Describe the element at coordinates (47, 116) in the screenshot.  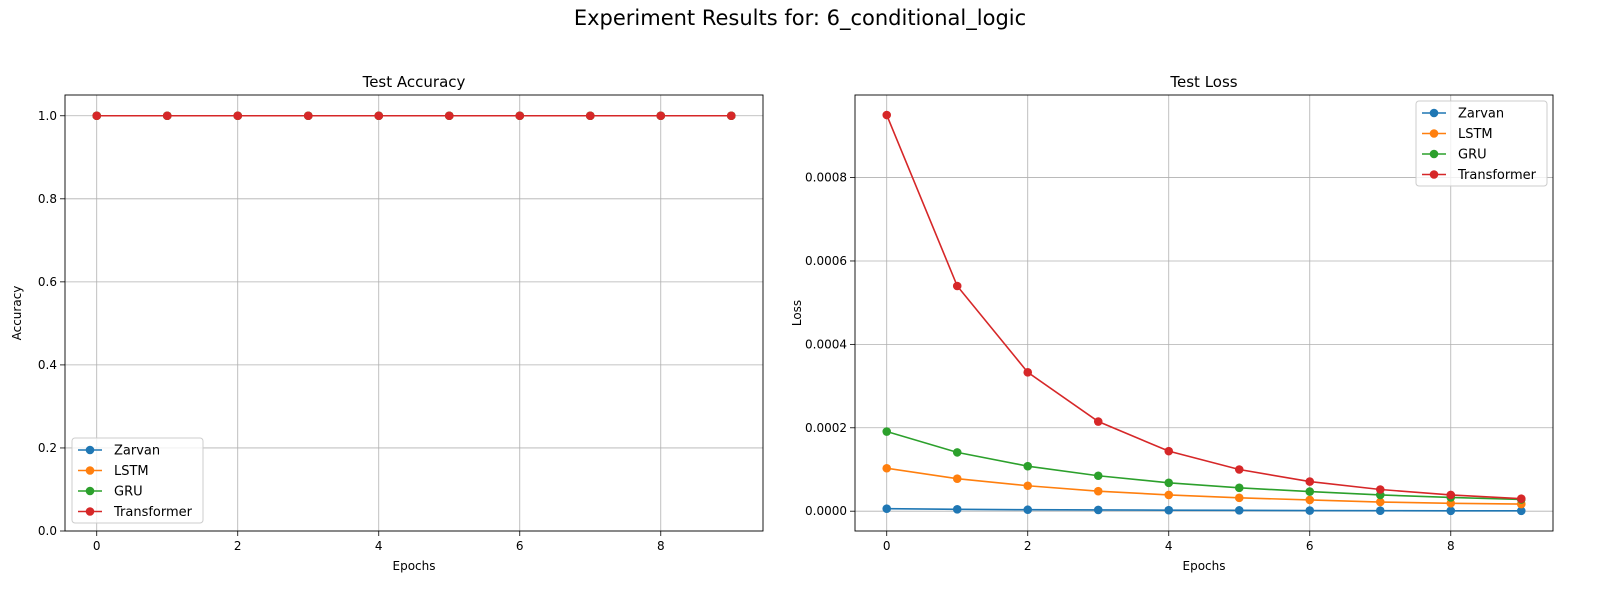
I see `y-tick-label: 1.0` at that location.